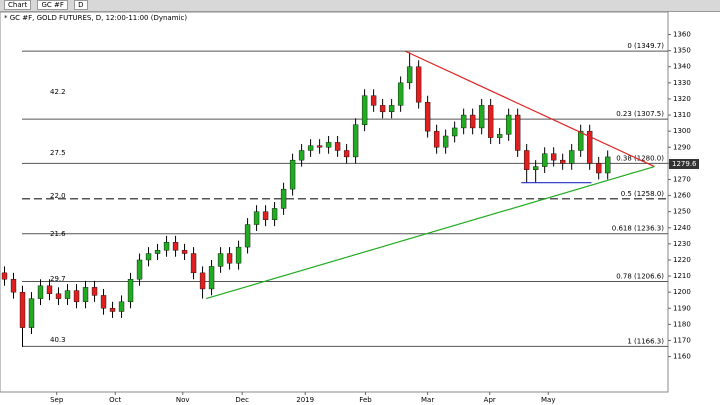 The height and width of the screenshot is (405, 720). I want to click on indicator-label: 29.7, so click(58, 279).